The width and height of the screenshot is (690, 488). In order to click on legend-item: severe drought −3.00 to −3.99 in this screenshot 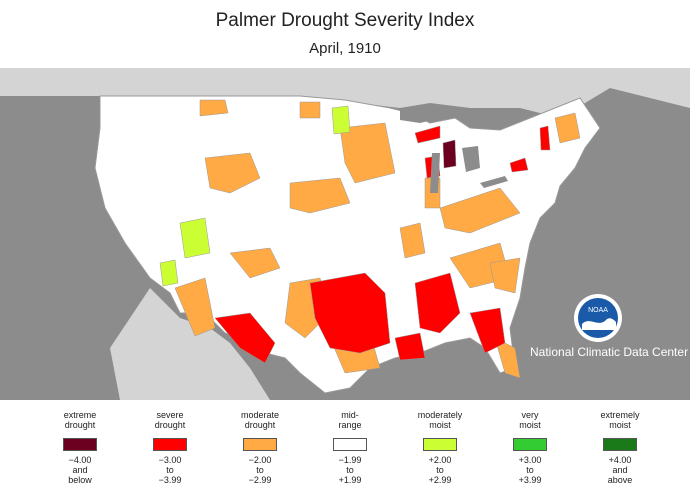, I will do `click(170, 447)`.